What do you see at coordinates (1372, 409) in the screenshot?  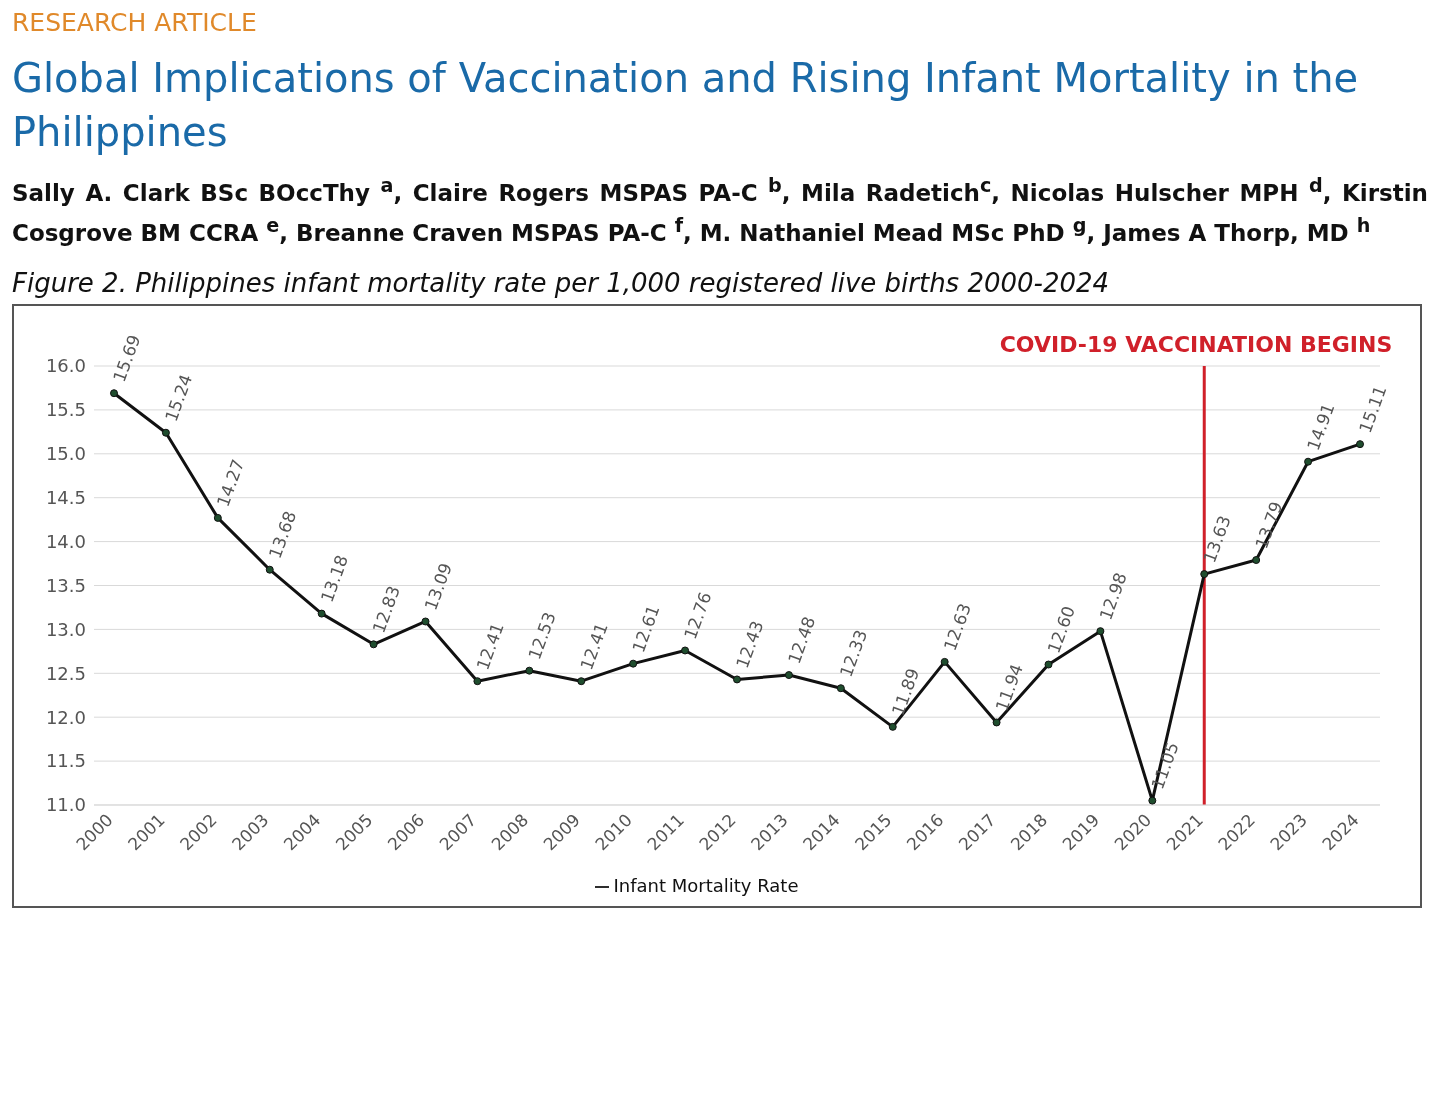 I see `data-label: 15.11` at bounding box center [1372, 409].